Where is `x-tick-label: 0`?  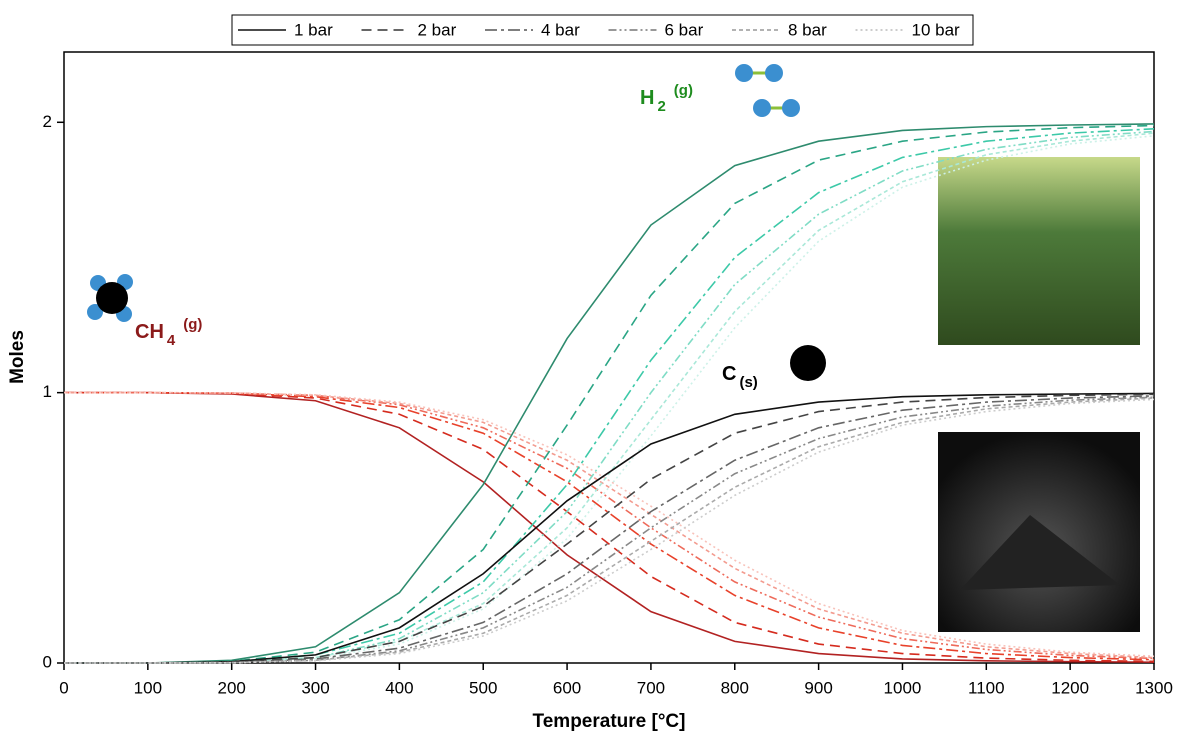
x-tick-label: 0 is located at coordinates (63, 687).